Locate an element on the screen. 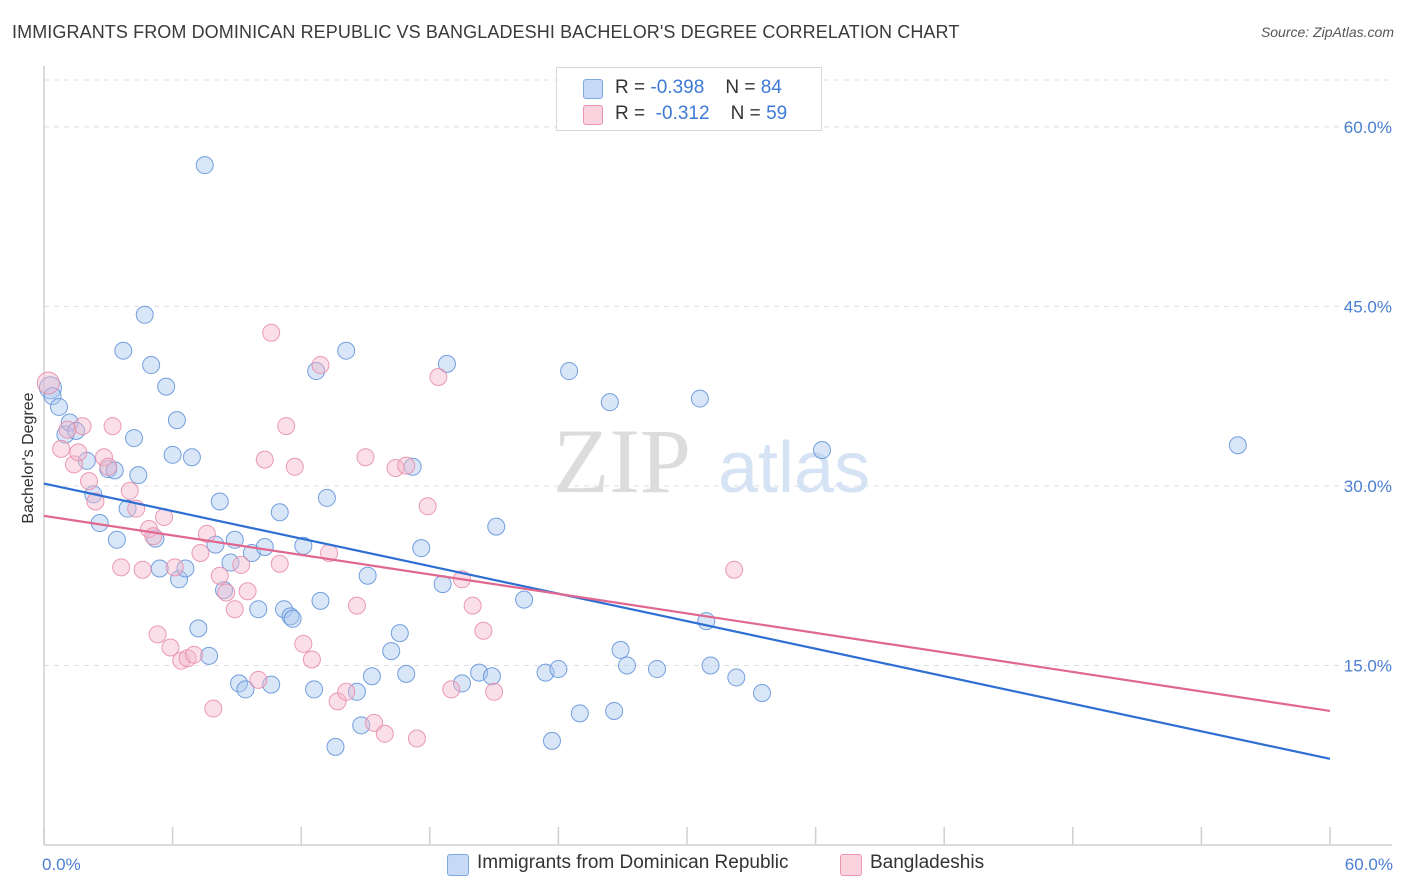  n-value: 59 is located at coordinates (777, 113).